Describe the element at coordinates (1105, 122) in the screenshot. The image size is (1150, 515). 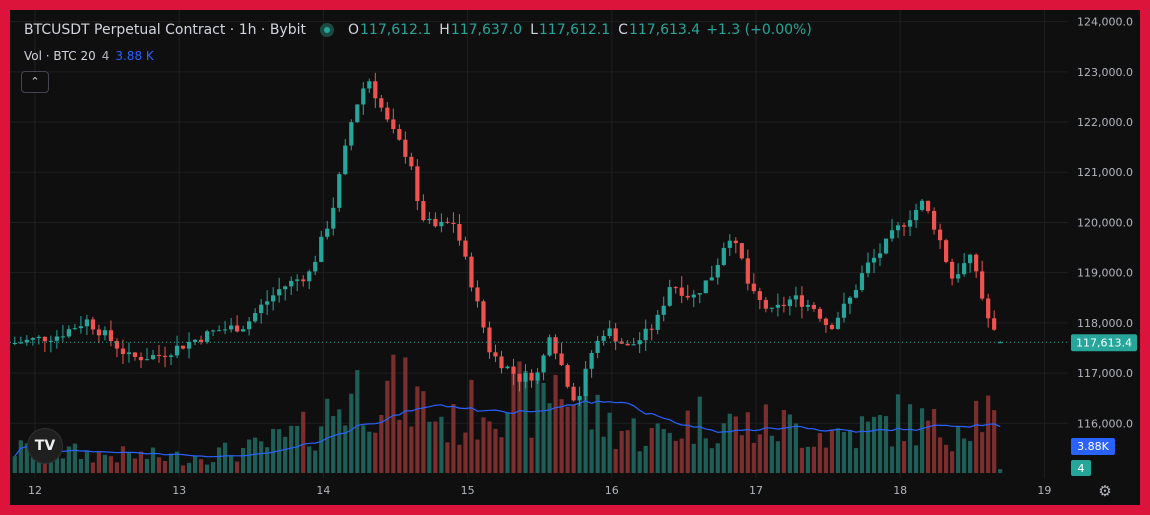
I see `y-tick-label: 122,000.0` at that location.